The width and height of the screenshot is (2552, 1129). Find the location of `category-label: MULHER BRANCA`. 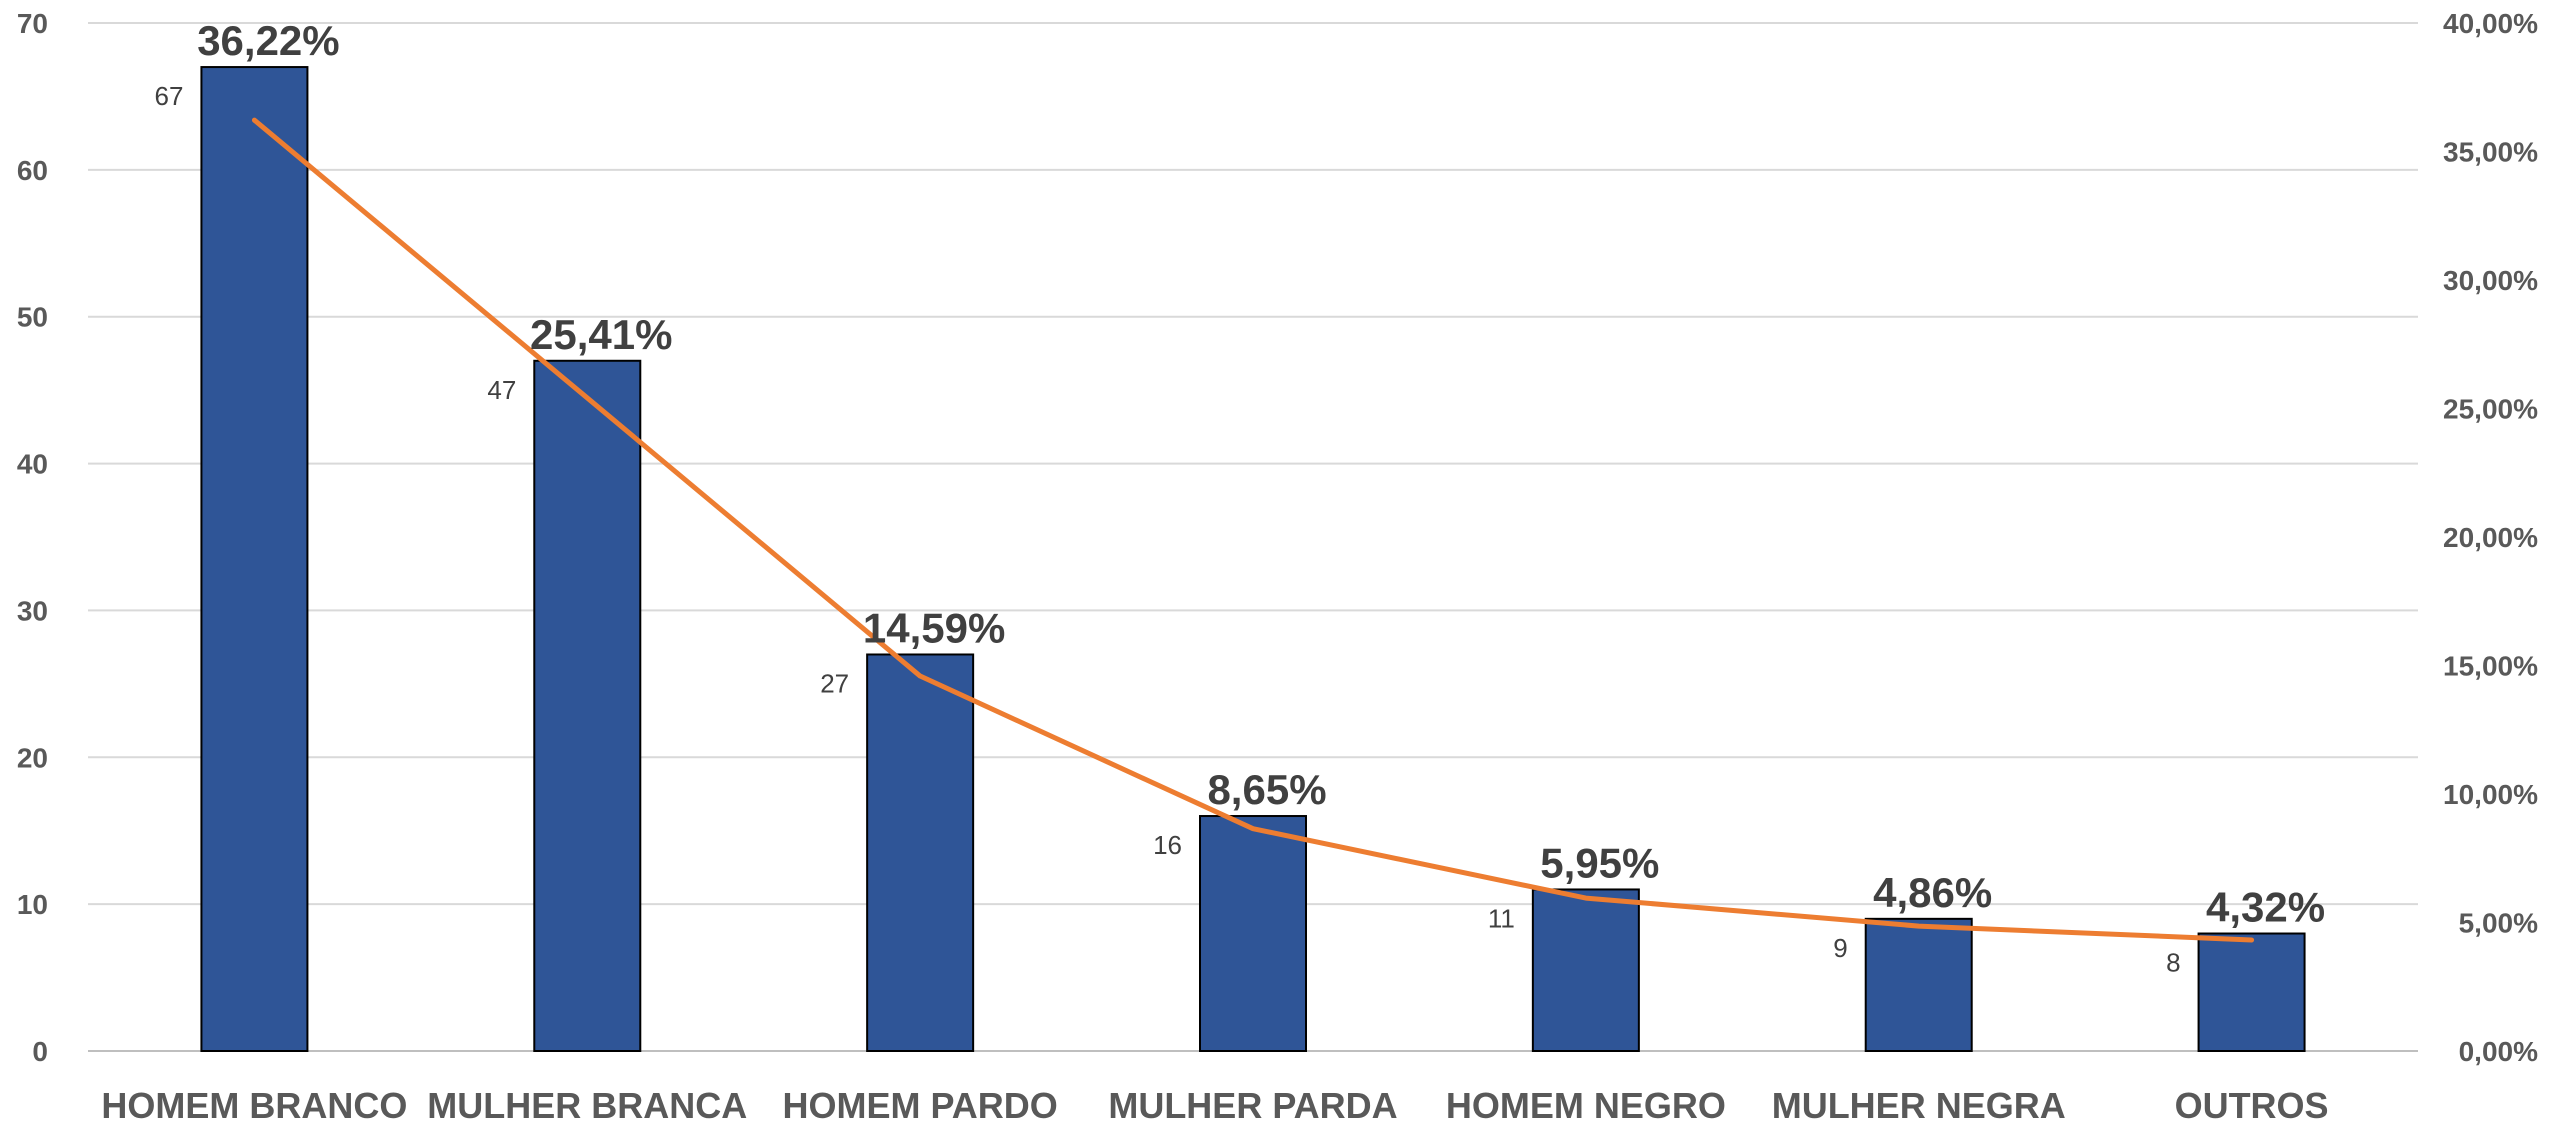

category-label: MULHER BRANCA is located at coordinates (587, 1104).